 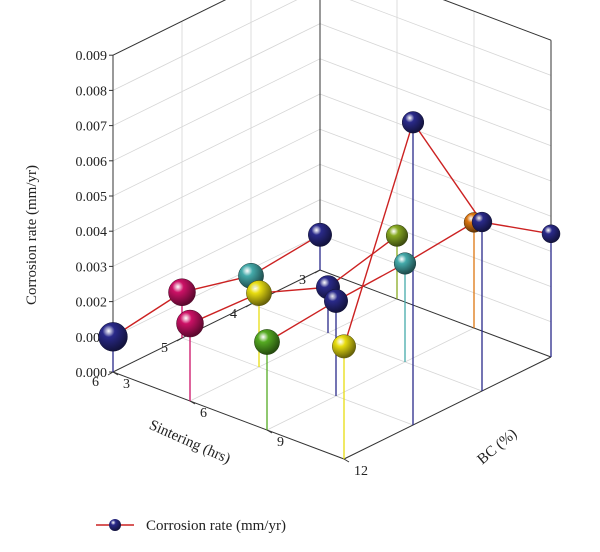 I want to click on x-tick-label: 4, so click(x=233, y=314).